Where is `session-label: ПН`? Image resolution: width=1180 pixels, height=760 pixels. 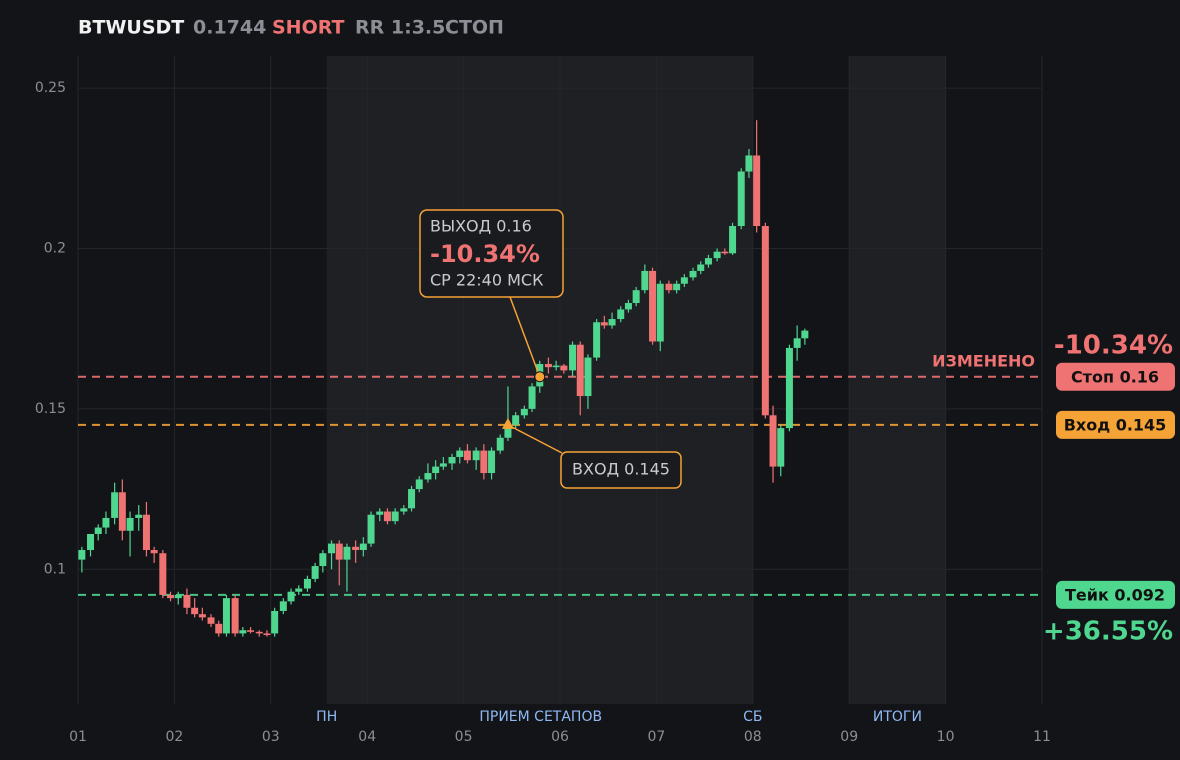
session-label: ПН is located at coordinates (326, 717).